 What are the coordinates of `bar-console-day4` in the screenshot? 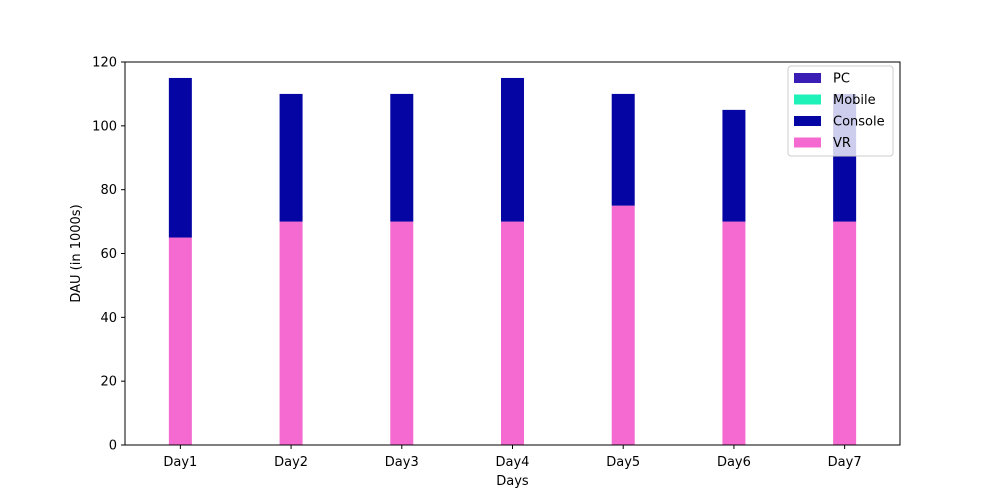 It's located at (512, 149).